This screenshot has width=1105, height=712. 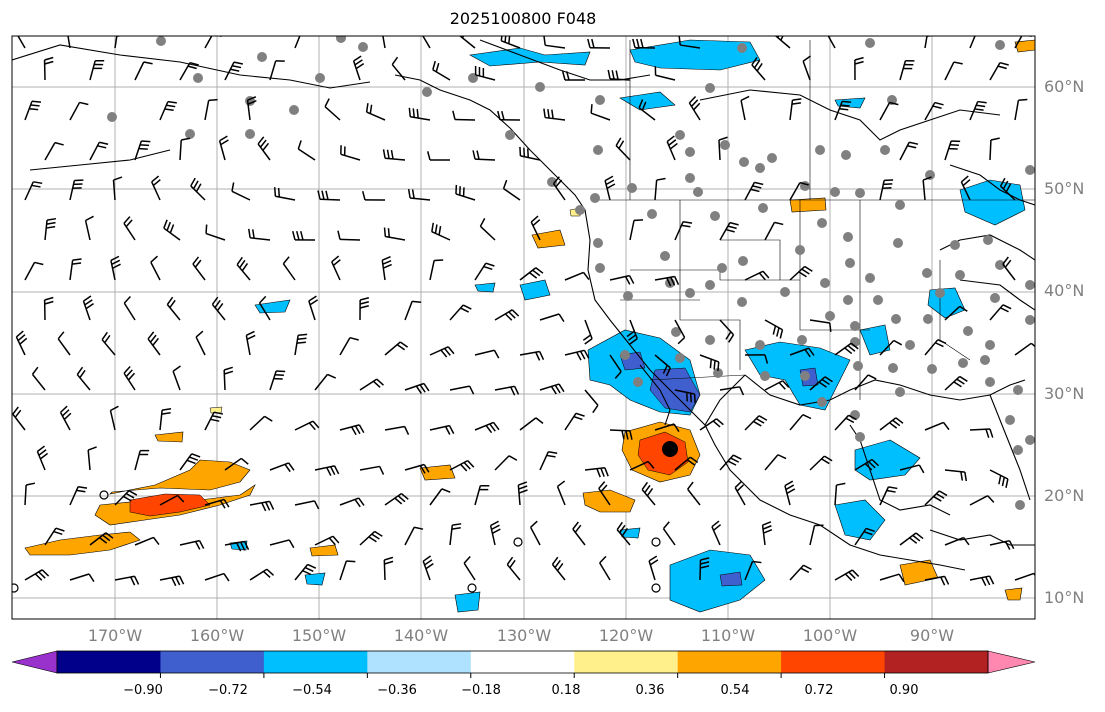 I want to click on colorbar-frame, so click(x=522, y=662).